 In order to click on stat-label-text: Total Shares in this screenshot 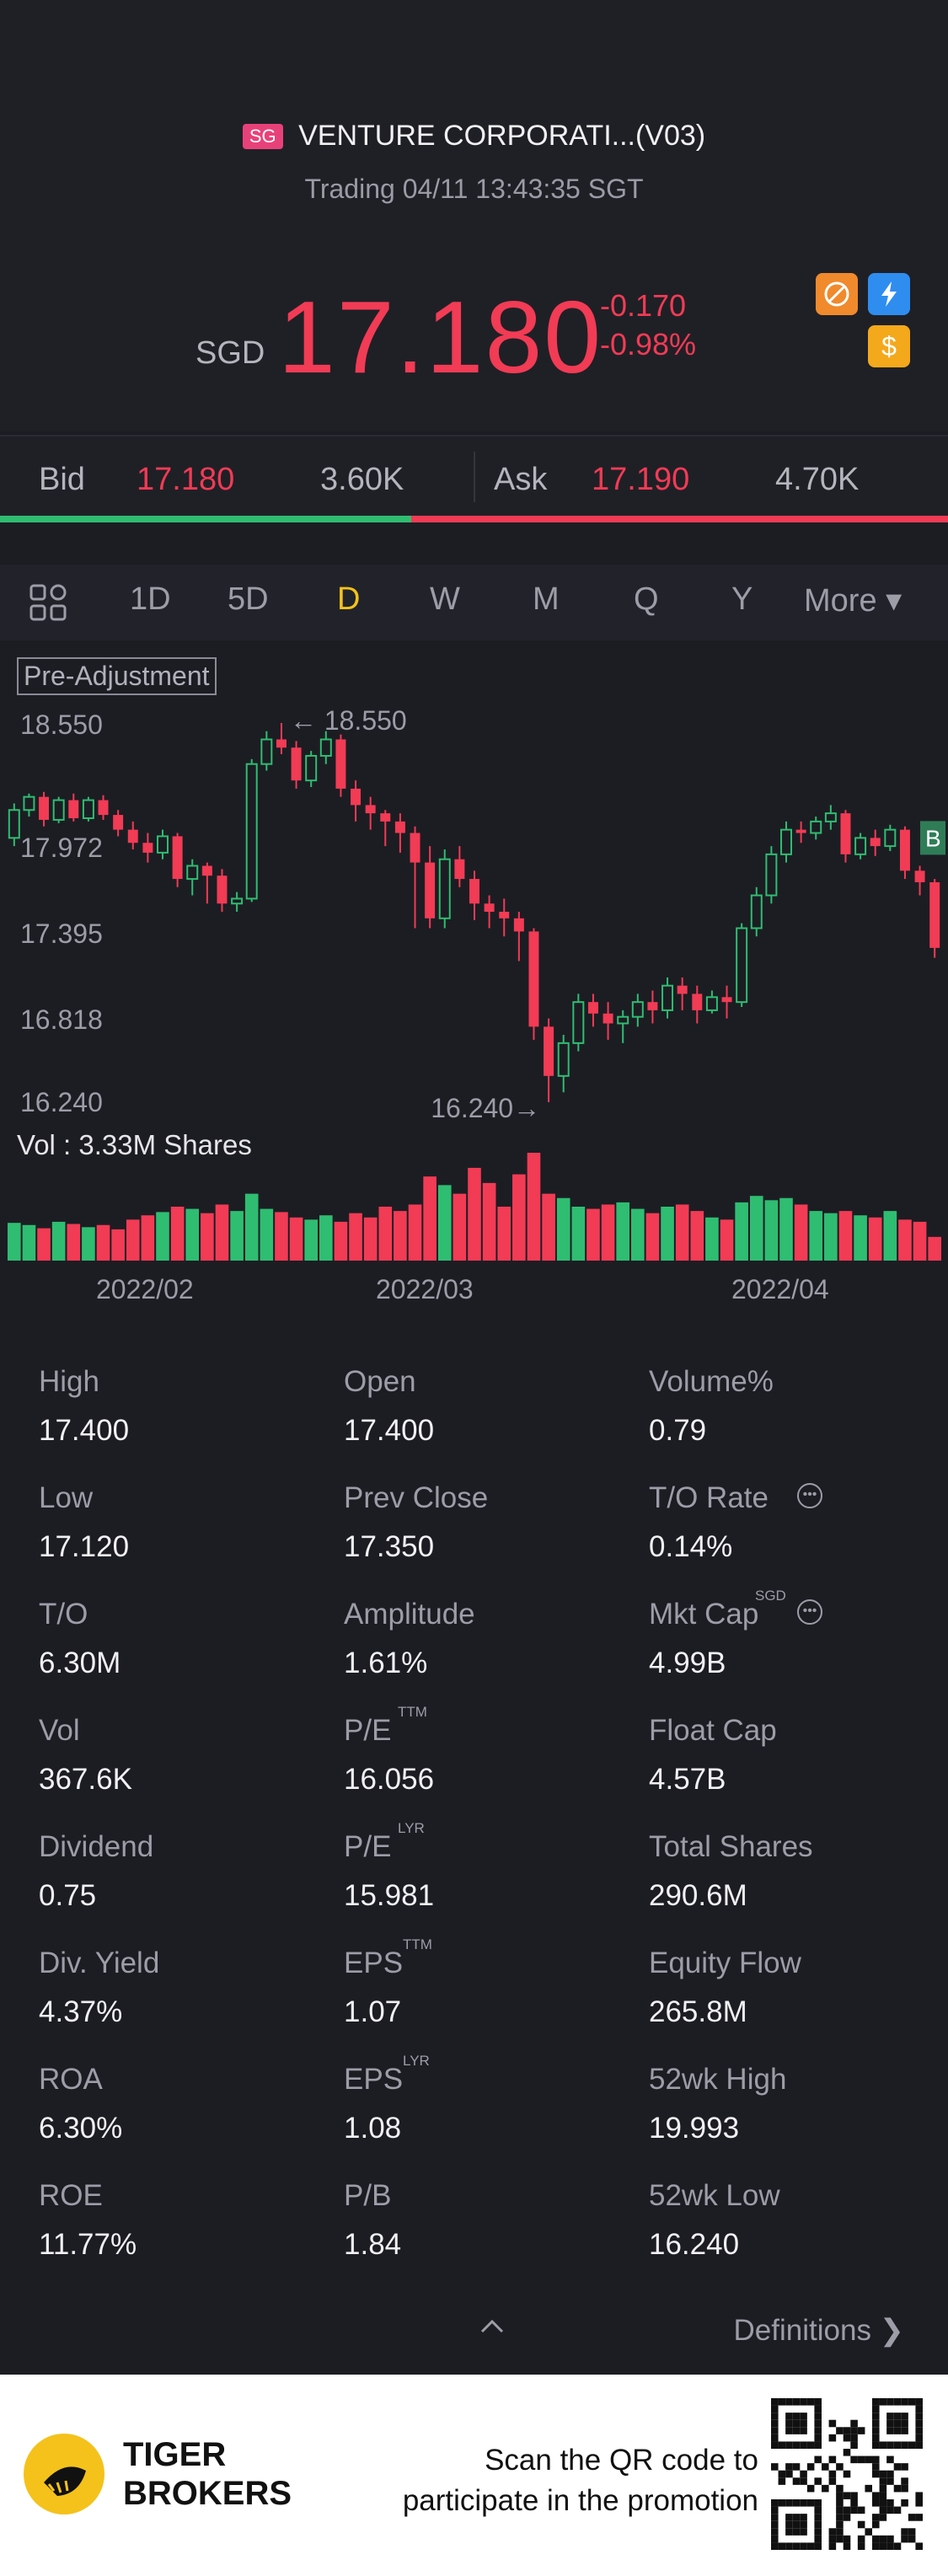, I will do `click(731, 1846)`.